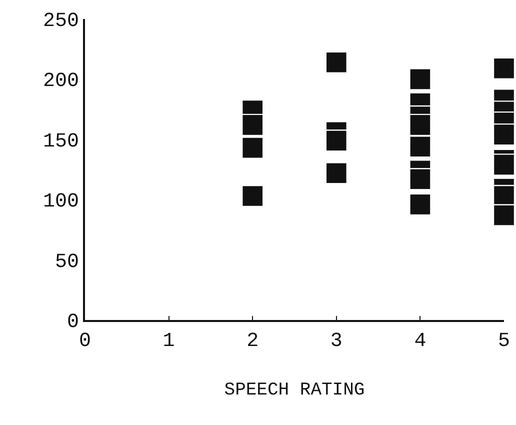  I want to click on x-tick-label: 3, so click(336, 341).